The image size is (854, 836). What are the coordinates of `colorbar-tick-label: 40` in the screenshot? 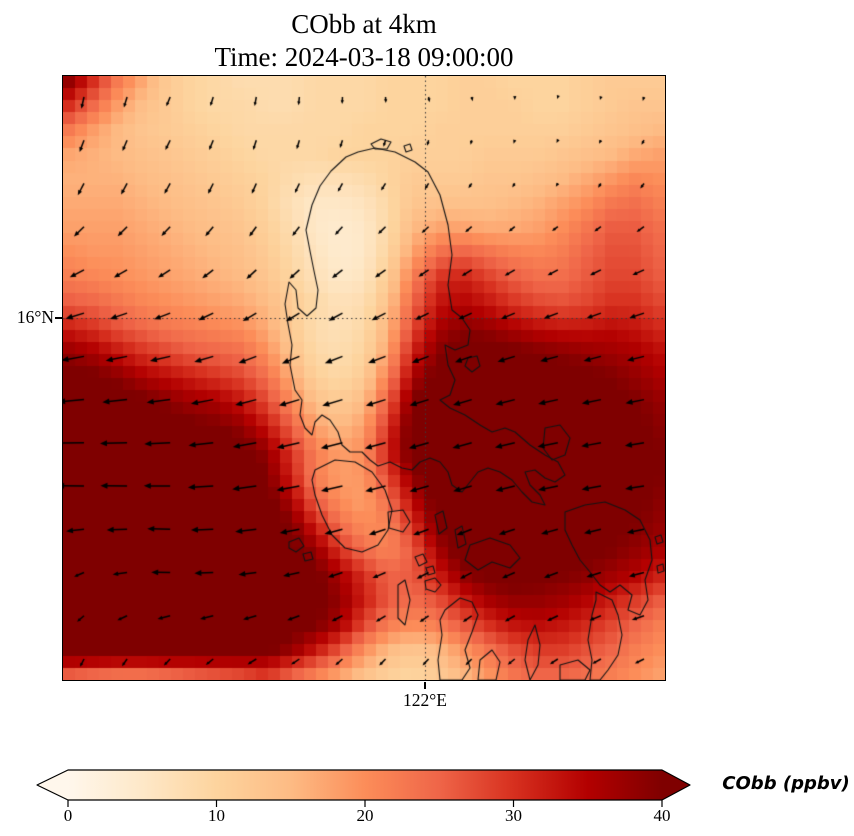 It's located at (662, 815).